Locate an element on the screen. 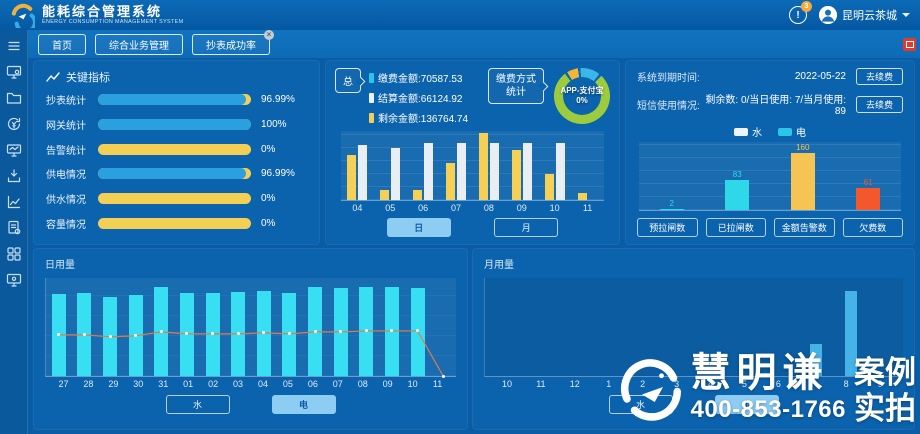  monitor-settings-icon is located at coordinates (14, 280).